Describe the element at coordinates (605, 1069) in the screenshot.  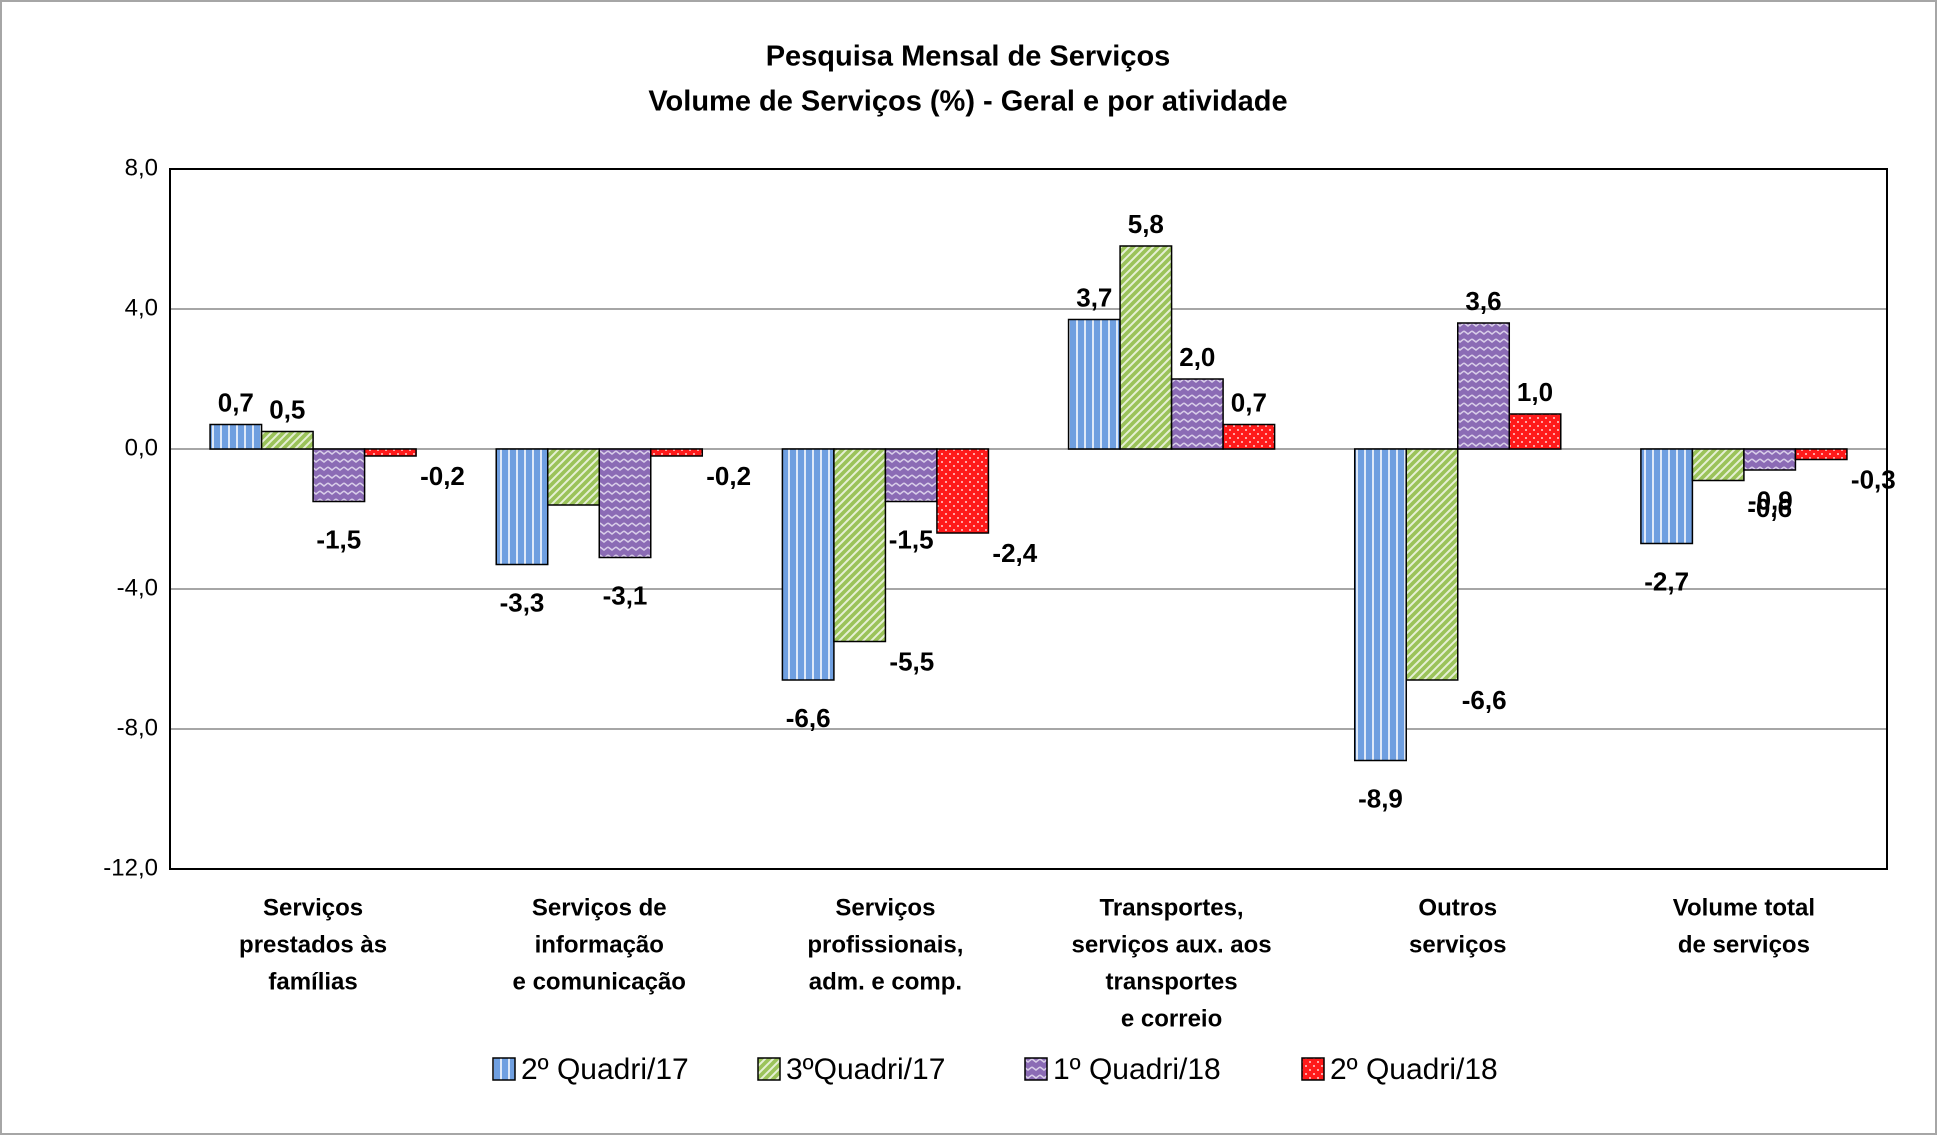
I see `legend-label: 2º Quadri/17` at that location.